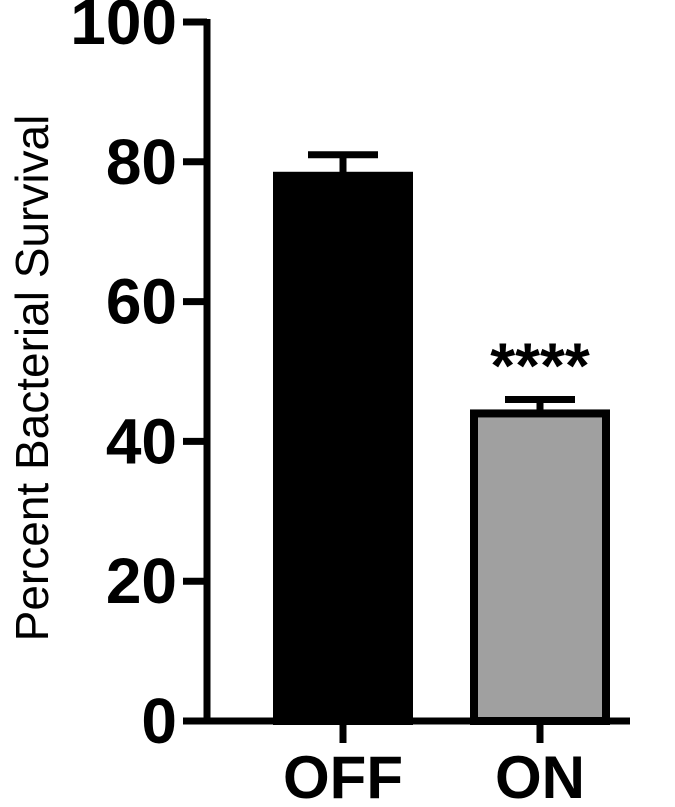 The image size is (675, 807). What do you see at coordinates (343, 775) in the screenshot?
I see `x-tick-label-off: OFF` at bounding box center [343, 775].